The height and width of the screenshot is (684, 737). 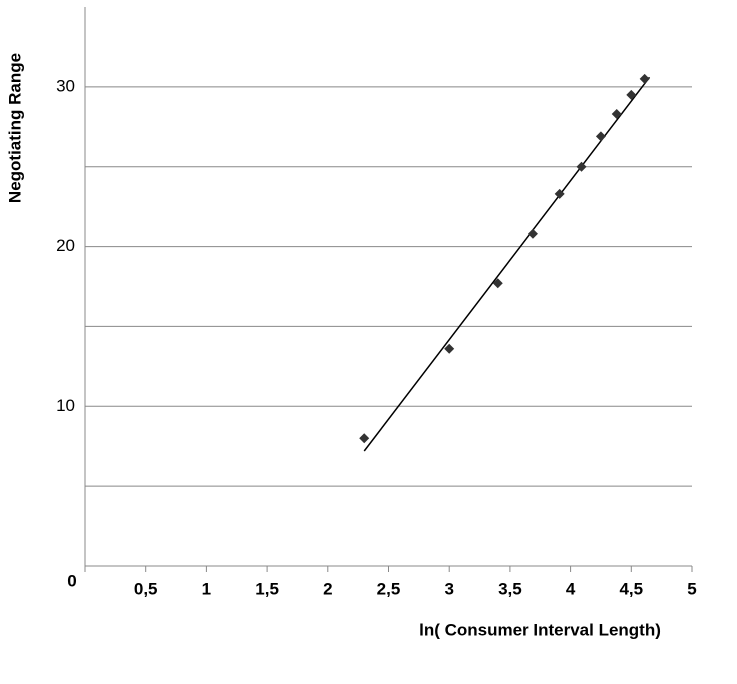 I want to click on x-tick-label: 2, so click(x=327, y=588).